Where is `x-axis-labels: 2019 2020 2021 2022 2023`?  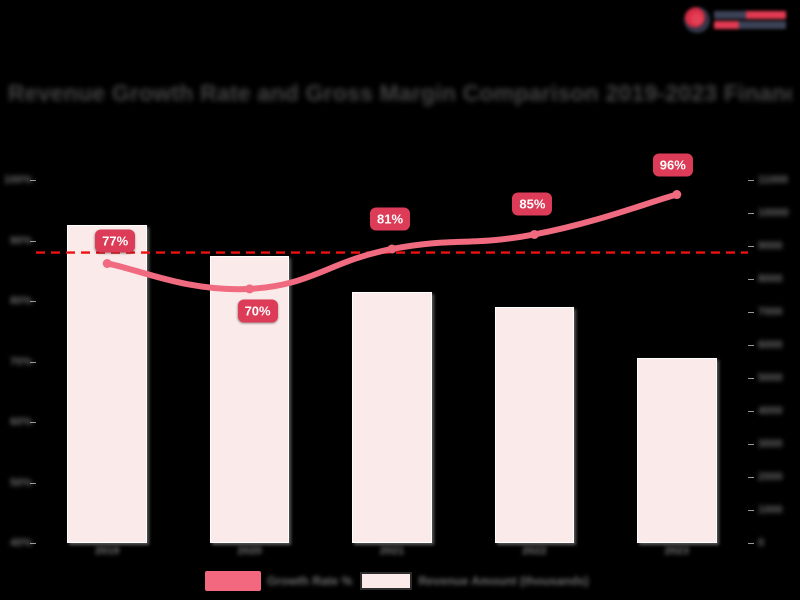
x-axis-labels: 2019 2020 2021 2022 2023 is located at coordinates (392, 554).